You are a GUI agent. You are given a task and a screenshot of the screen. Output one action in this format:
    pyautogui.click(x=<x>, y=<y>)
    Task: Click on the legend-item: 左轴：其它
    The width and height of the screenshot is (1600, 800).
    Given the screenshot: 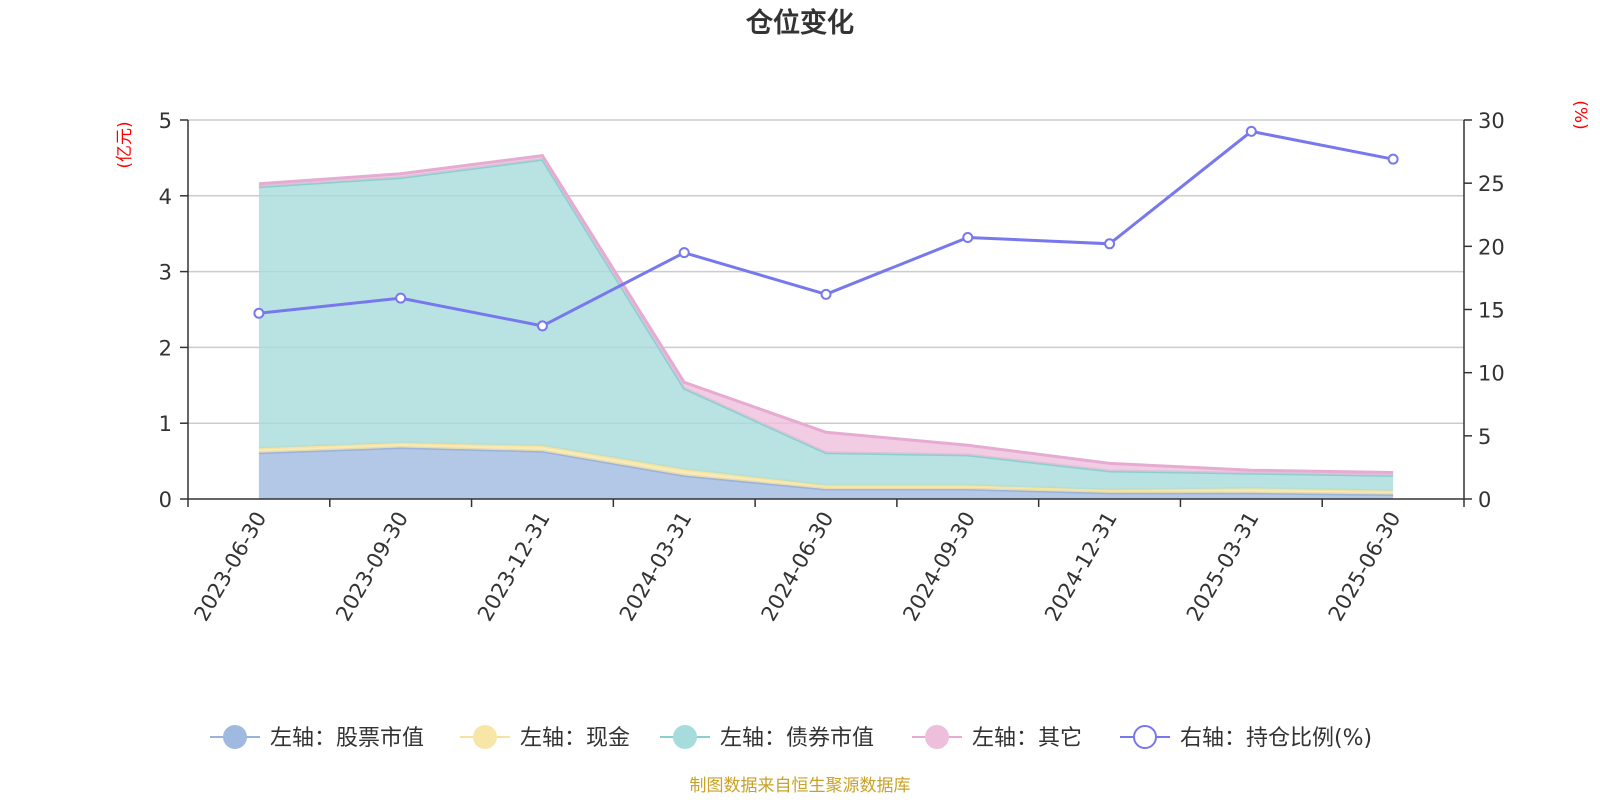 What is the action you would take?
    pyautogui.click(x=997, y=738)
    